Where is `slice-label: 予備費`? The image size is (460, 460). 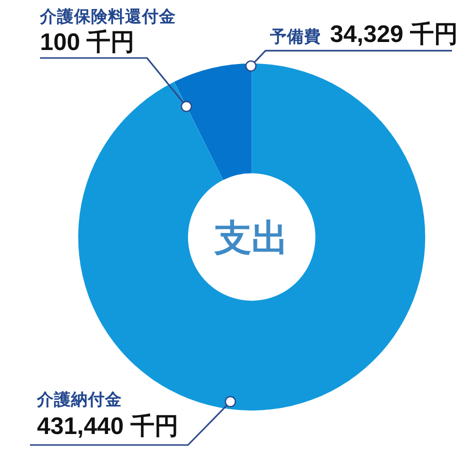
slice-label: 予備費 is located at coordinates (295, 36).